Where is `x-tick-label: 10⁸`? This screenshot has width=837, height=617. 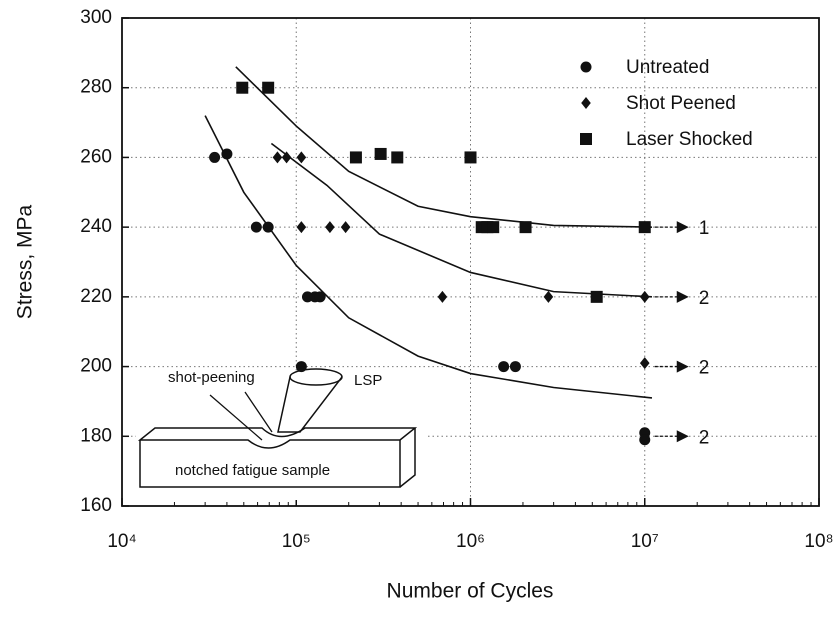 x-tick-label: 10⁸ is located at coordinates (818, 541).